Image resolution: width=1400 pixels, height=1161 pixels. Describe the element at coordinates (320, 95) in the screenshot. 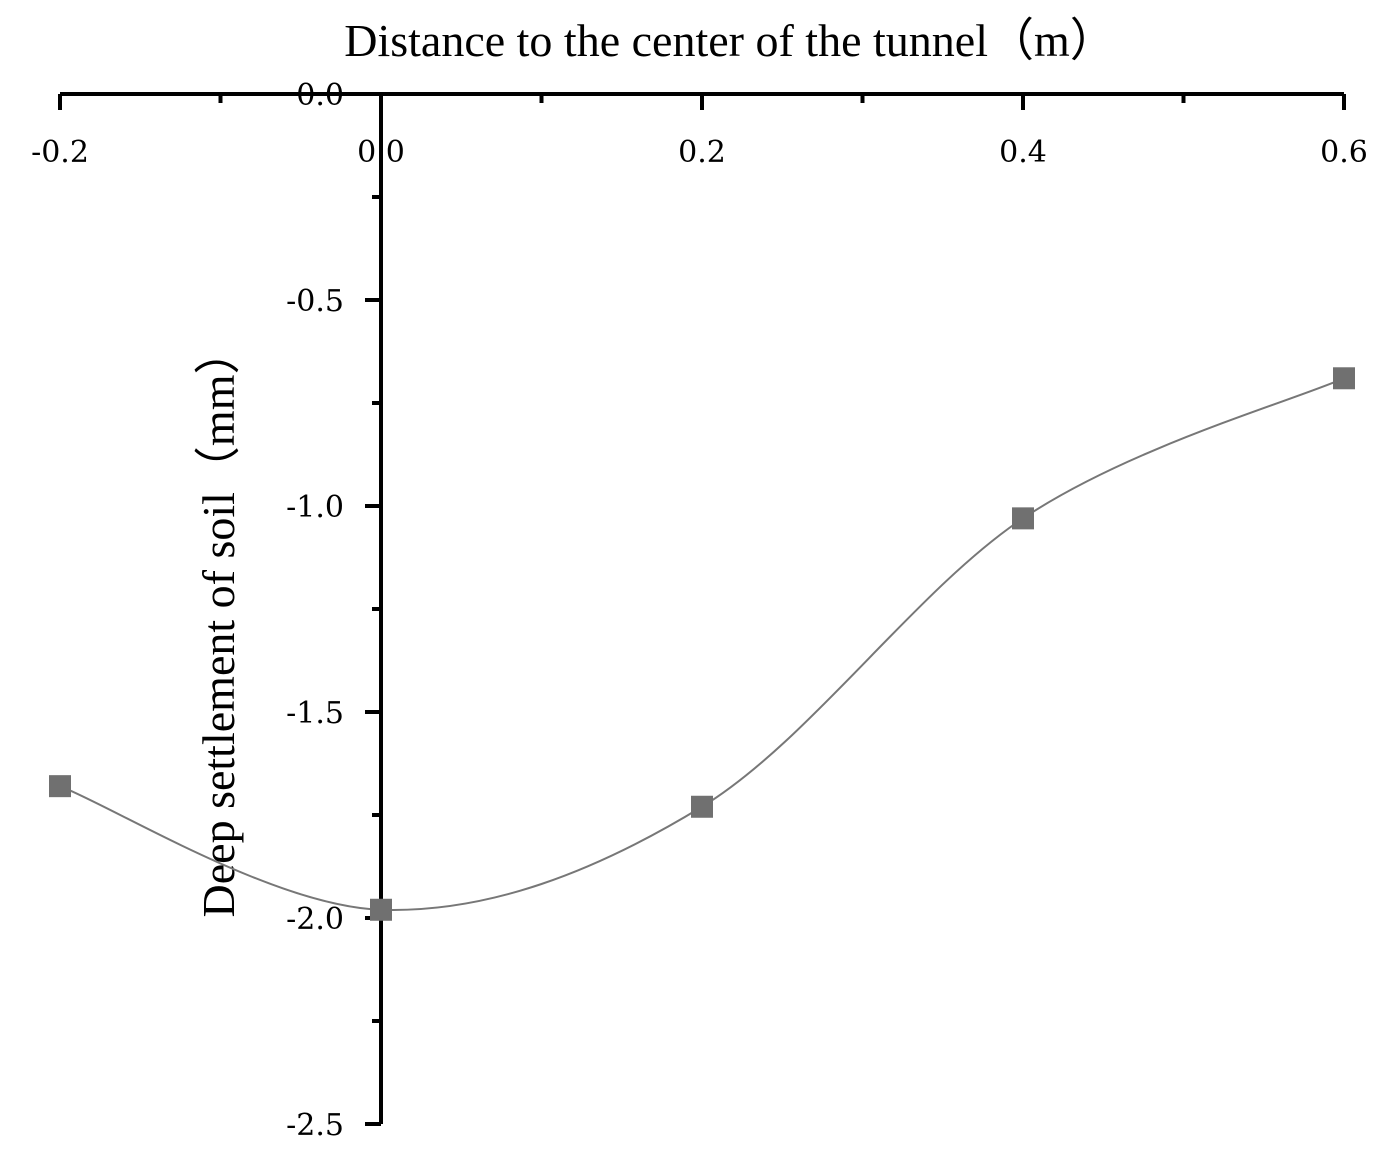

I see `y-tick-label: 0.0` at that location.